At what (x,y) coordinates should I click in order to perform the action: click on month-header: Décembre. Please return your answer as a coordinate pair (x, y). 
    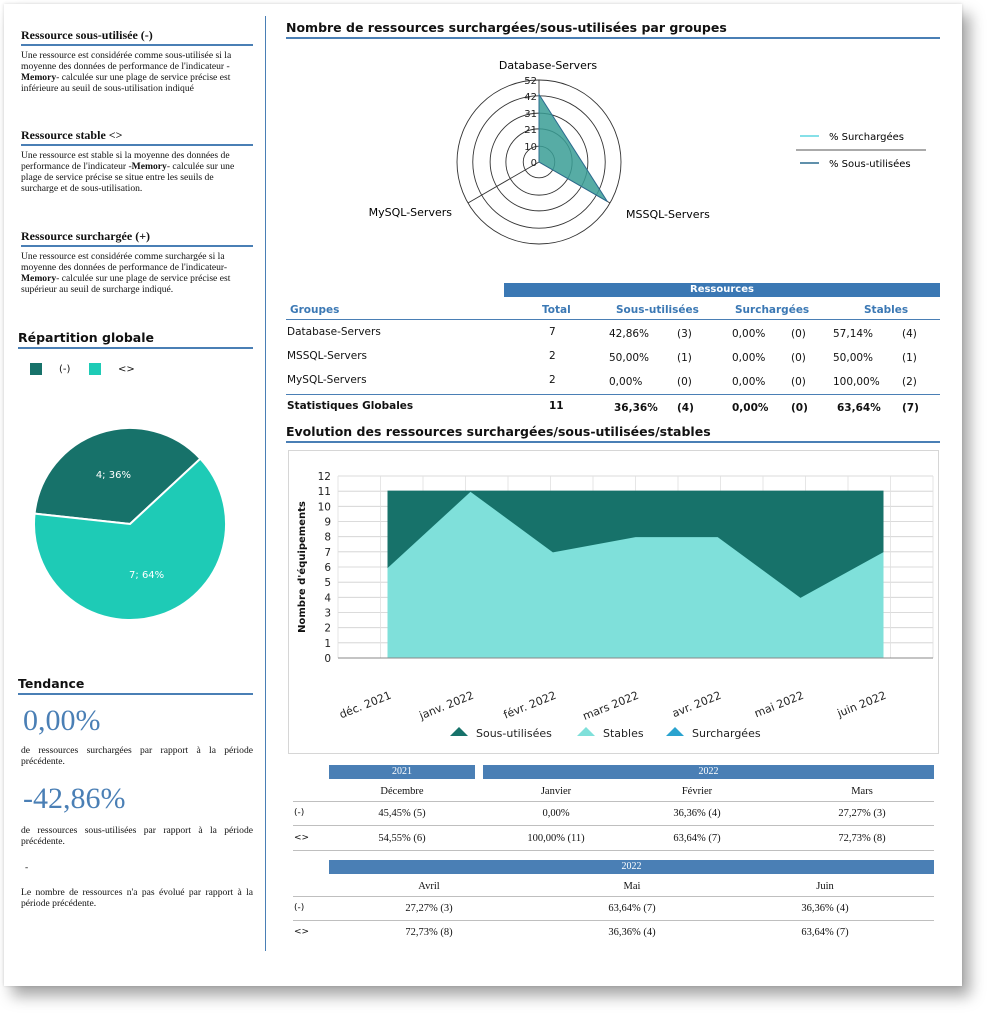
    Looking at the image, I should click on (402, 791).